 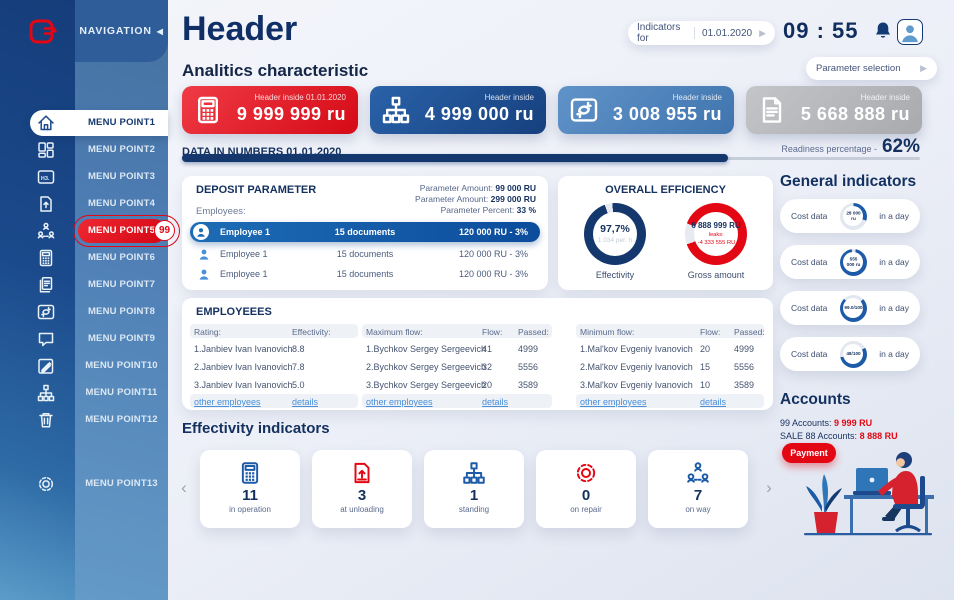 What do you see at coordinates (586, 489) in the screenshot?
I see `indicator-card-on-repair: 0 on repair` at bounding box center [586, 489].